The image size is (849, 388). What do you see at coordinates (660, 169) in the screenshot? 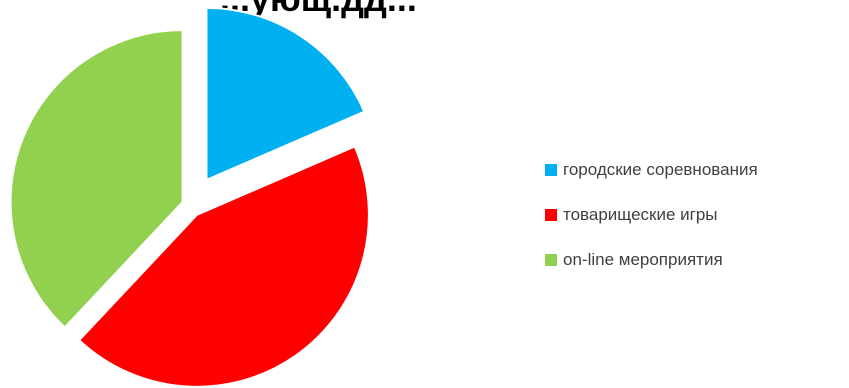
I see `legend-label: городские соревнования` at bounding box center [660, 169].